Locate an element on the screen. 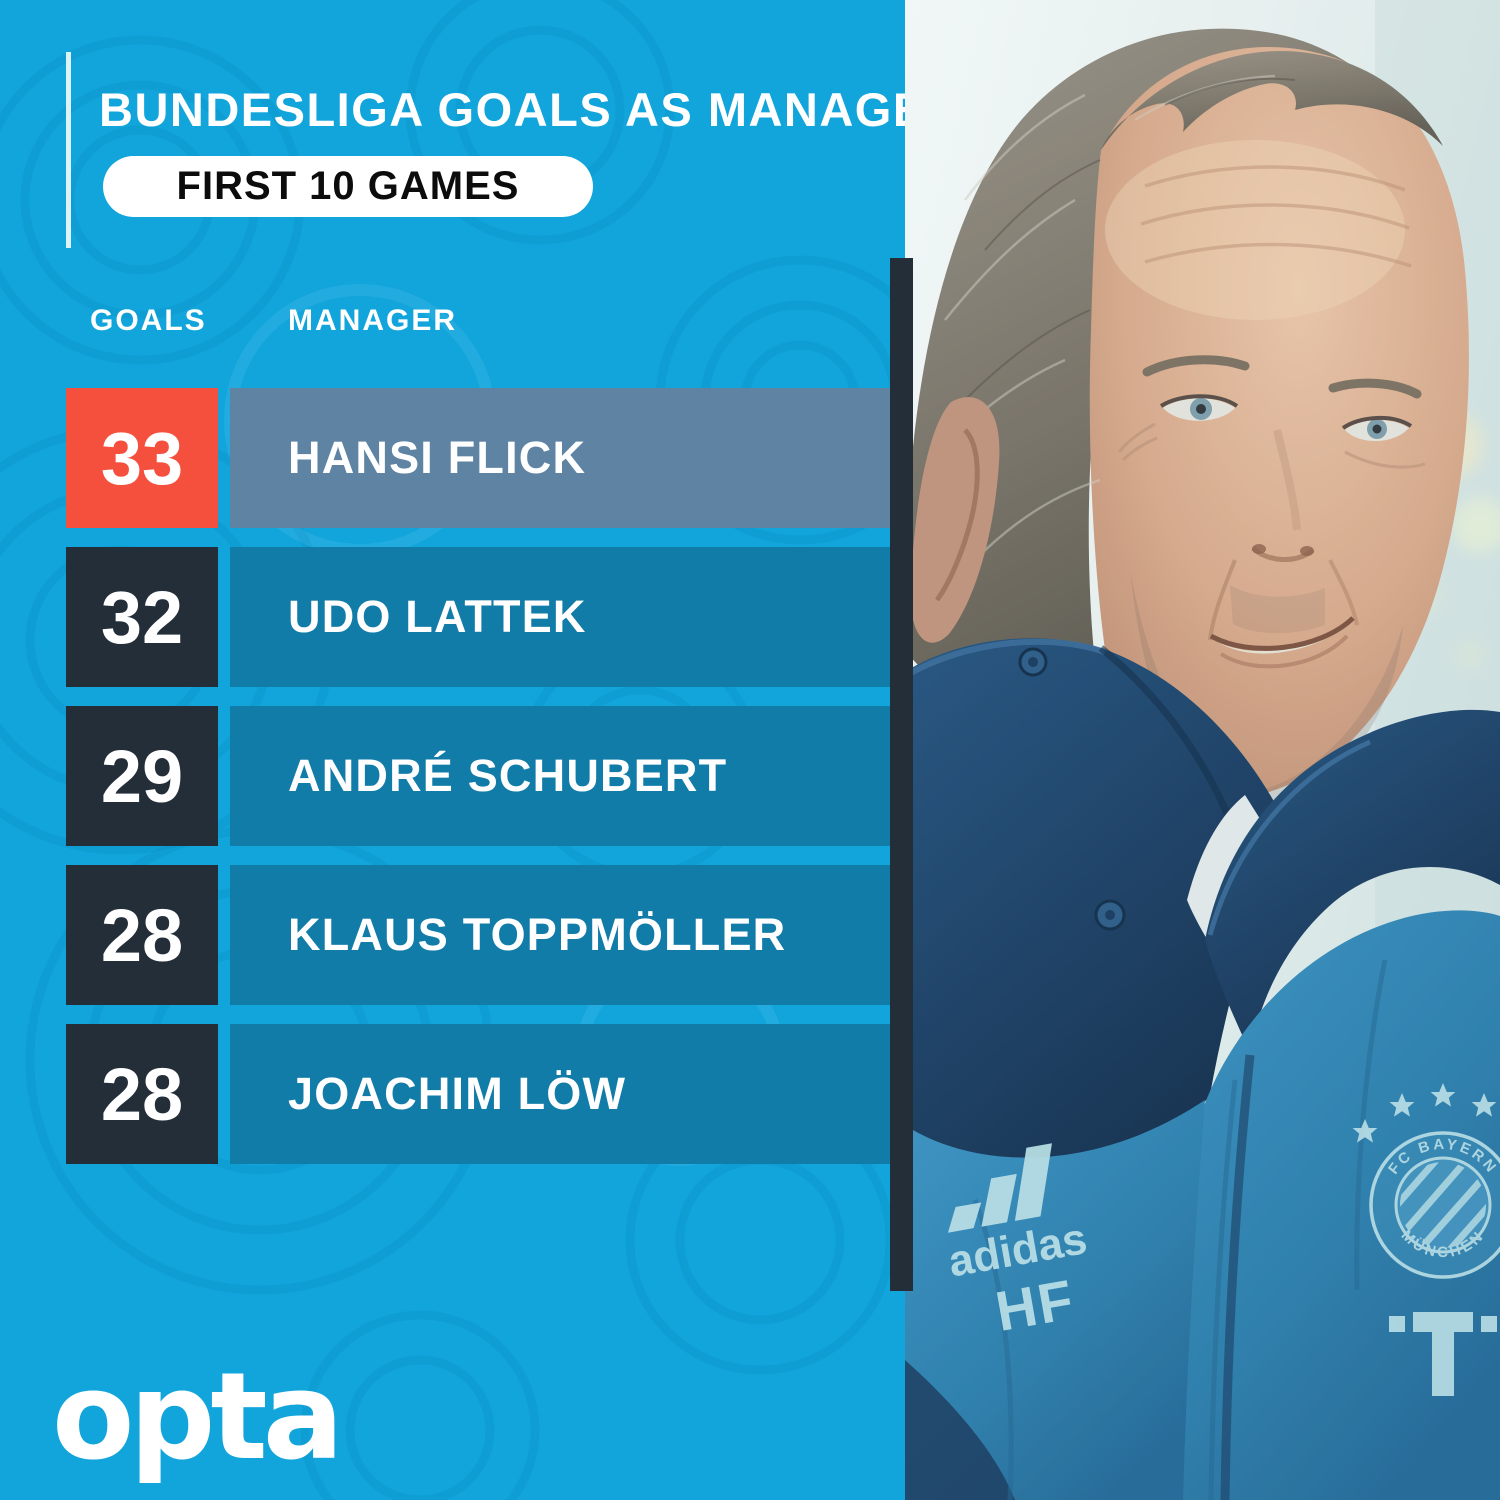  manager-name: UDO LATTEK is located at coordinates (437, 616).